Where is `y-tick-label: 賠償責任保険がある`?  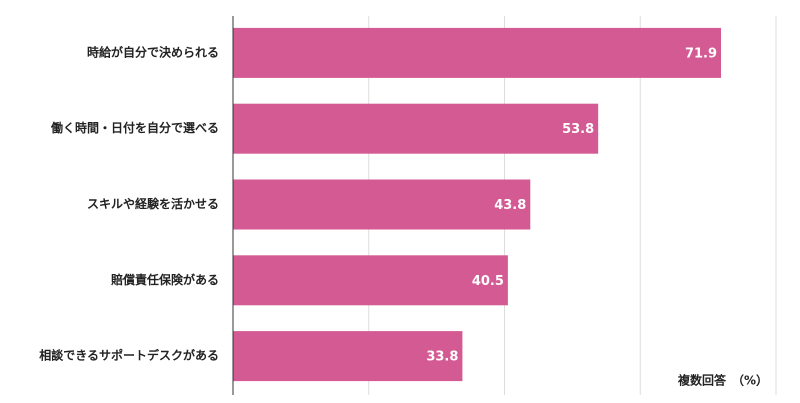 y-tick-label: 賠償責任保険がある is located at coordinates (165, 279).